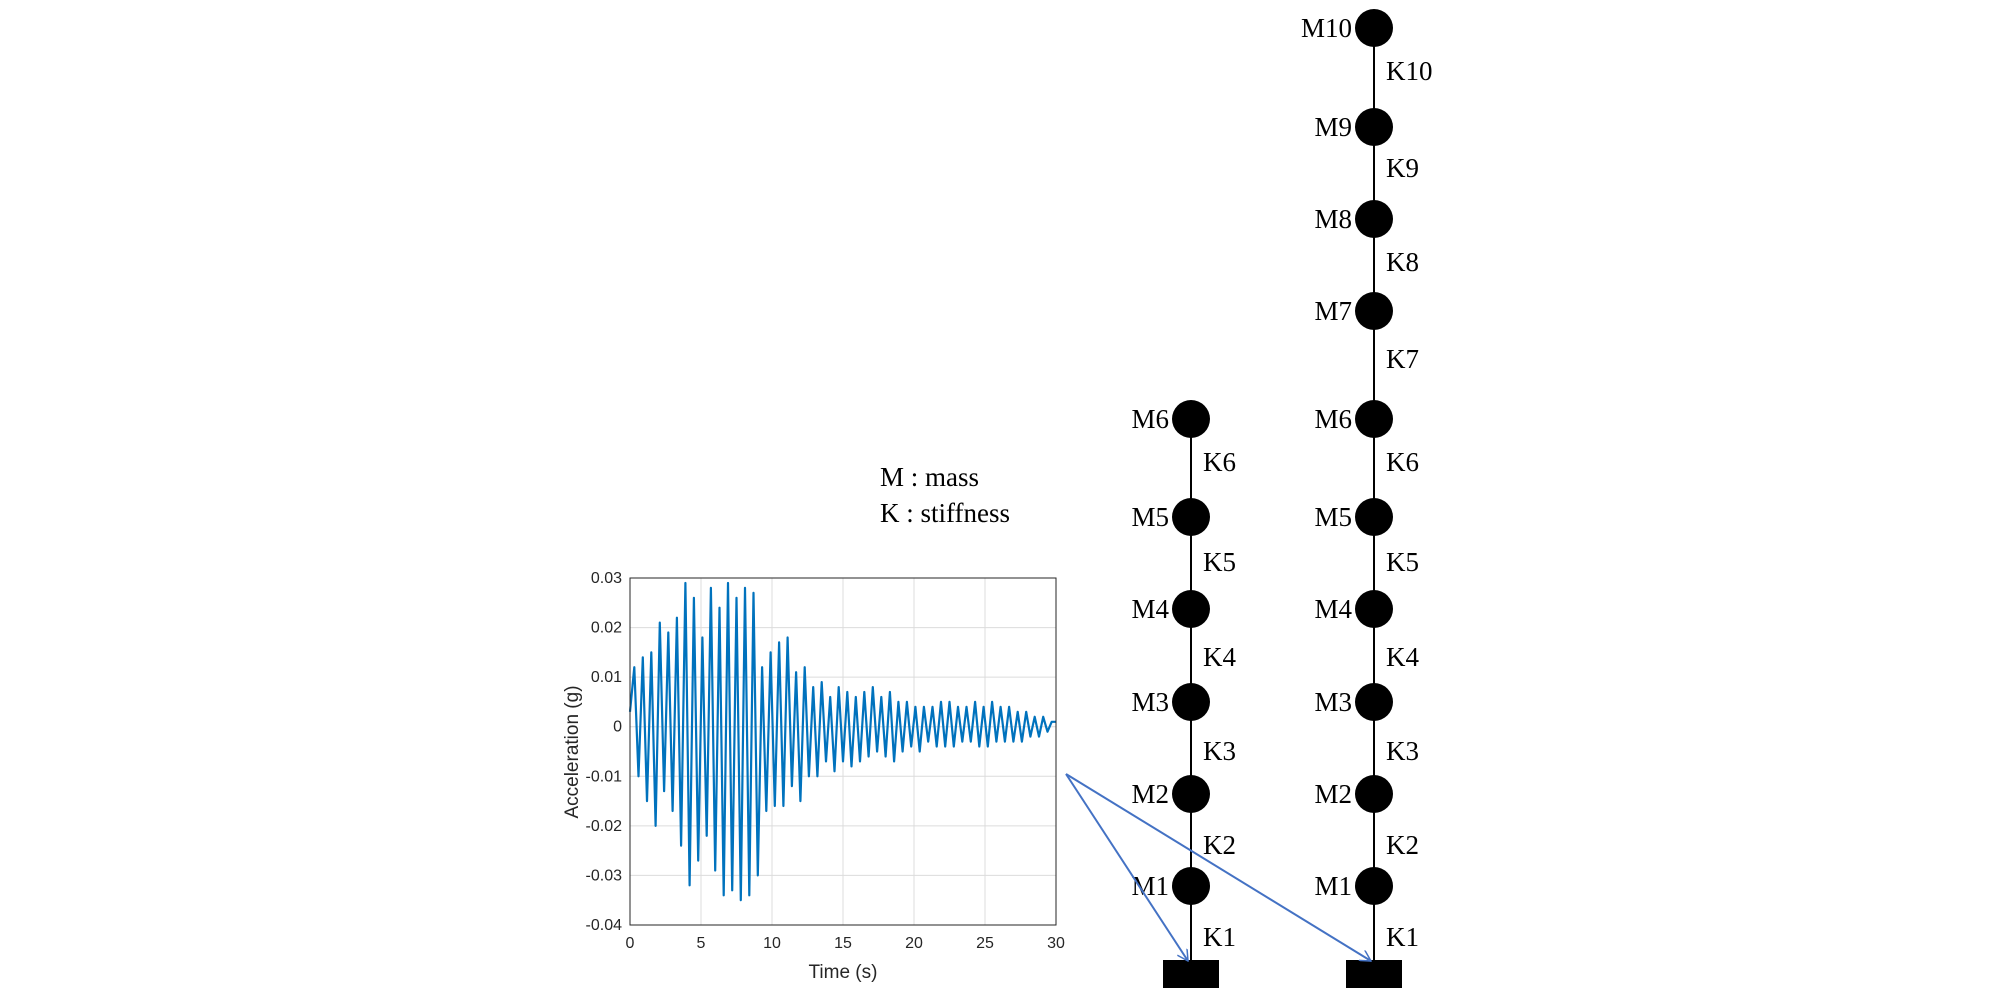 The image size is (2008, 990). I want to click on six-story-mass-label-1: M1, so click(1150, 886).